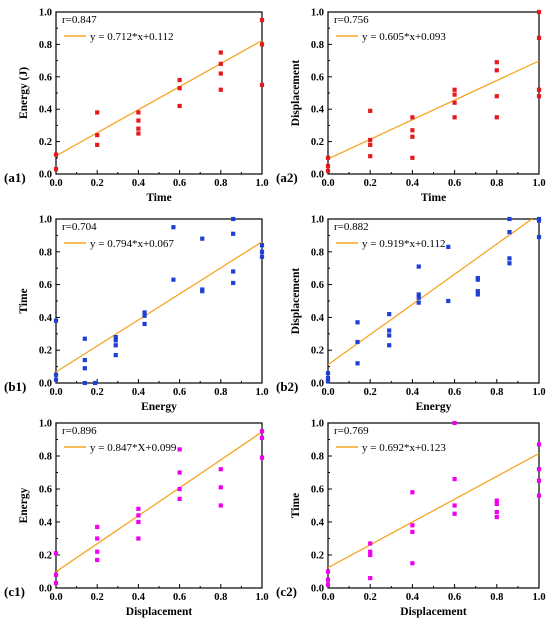  What do you see at coordinates (79, 20) in the screenshot?
I see `correlation-label: r=0.847` at bounding box center [79, 20].